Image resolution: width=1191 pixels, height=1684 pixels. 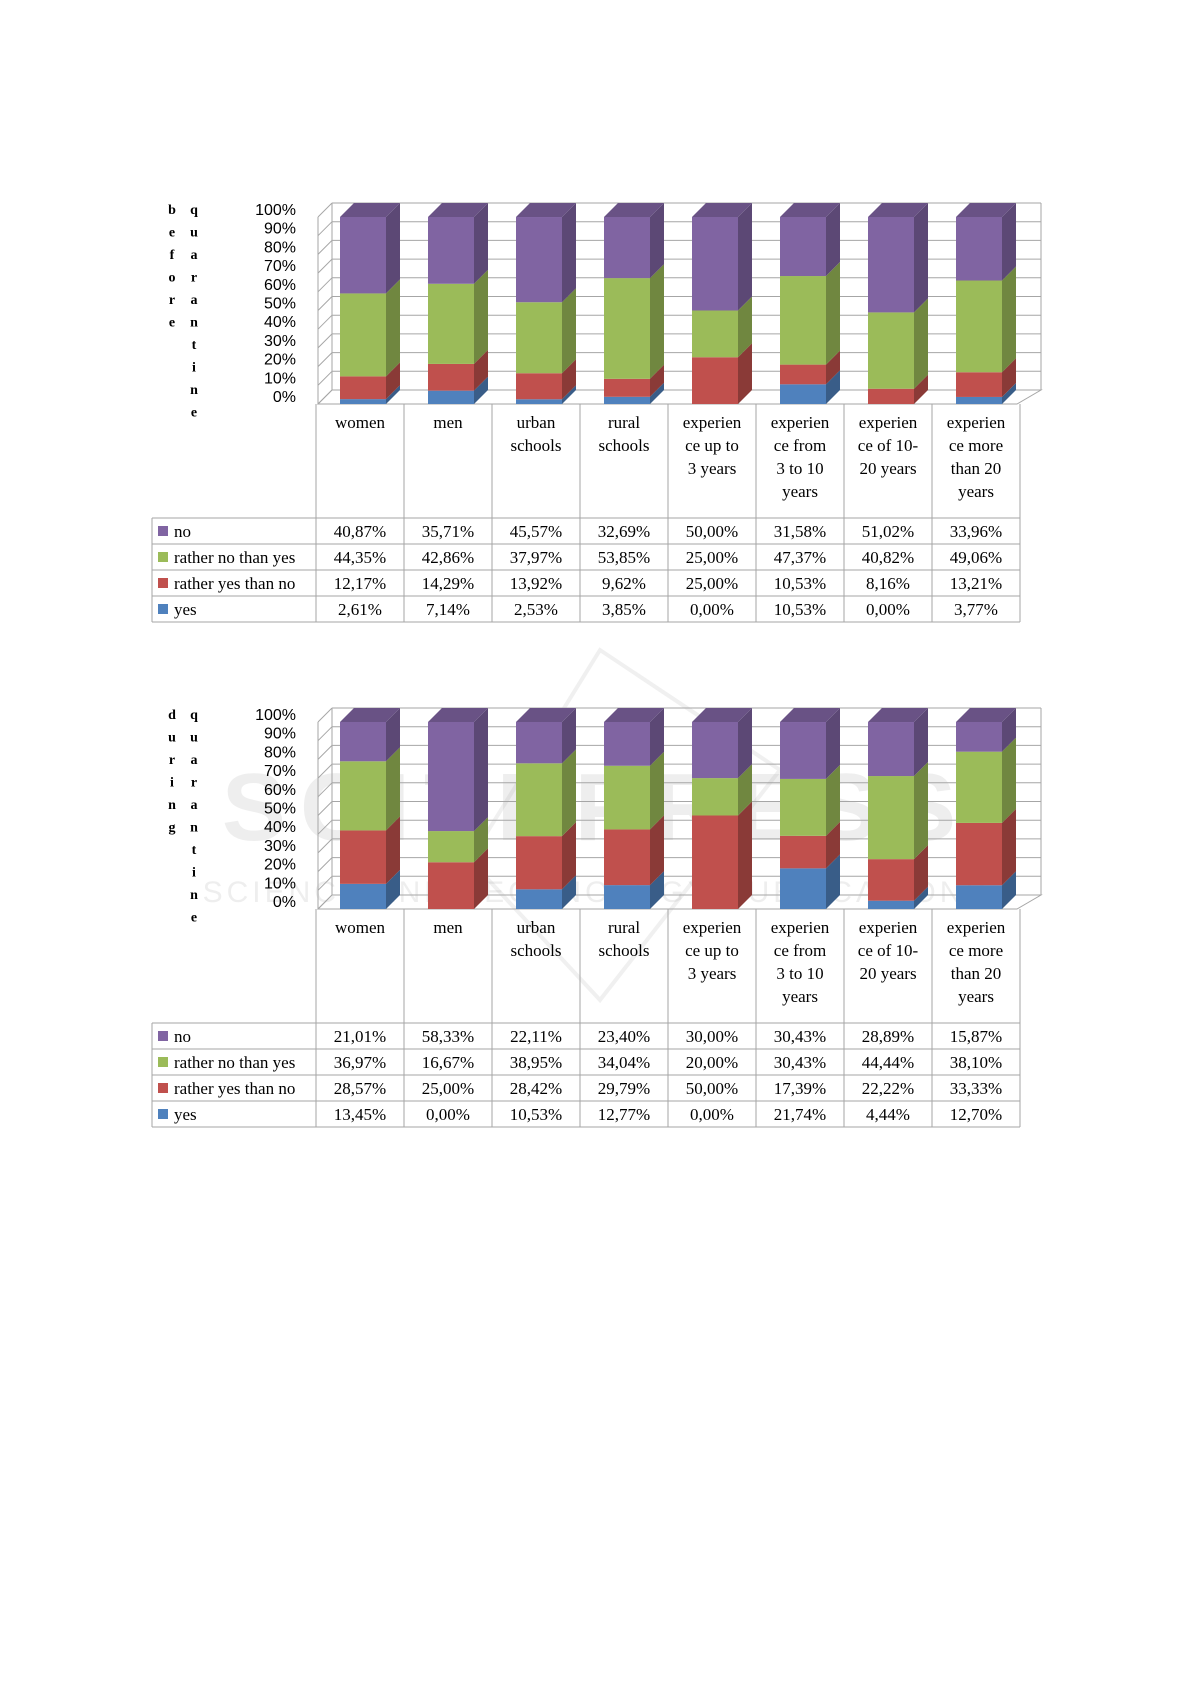 What do you see at coordinates (234, 583) in the screenshot?
I see `legend-label: rather yes than no` at bounding box center [234, 583].